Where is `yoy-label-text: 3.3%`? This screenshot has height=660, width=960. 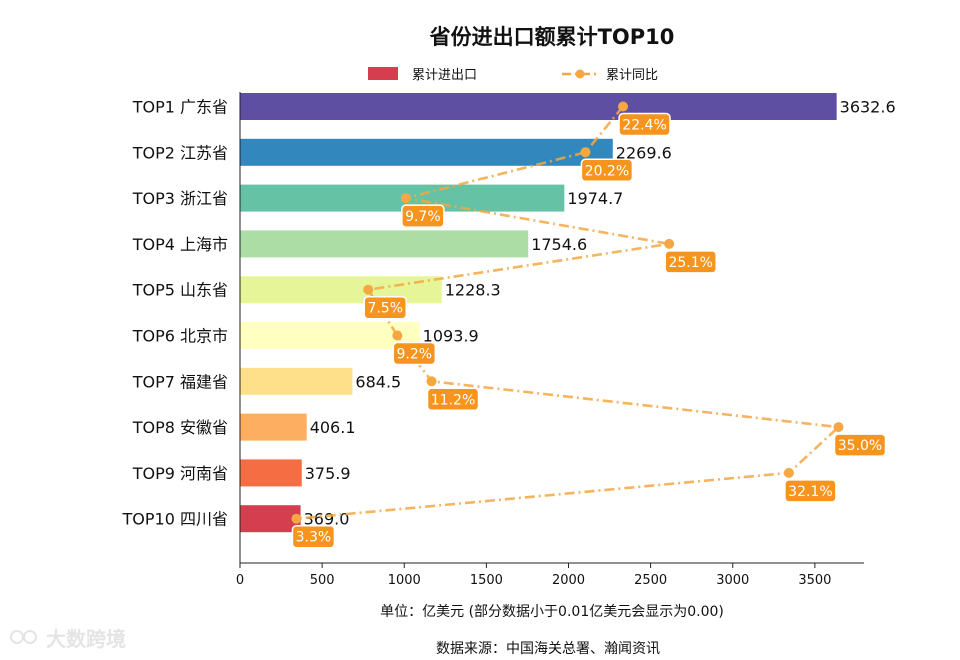
yoy-label-text: 3.3% is located at coordinates (314, 538).